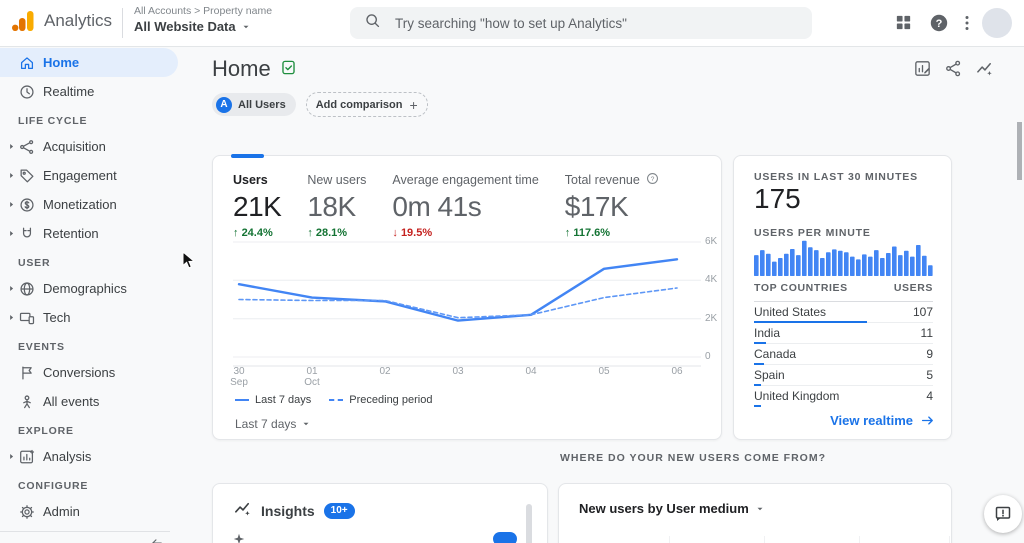 This screenshot has width=1024, height=543. Describe the element at coordinates (61, 21) in the screenshot. I see `analytics-logo: Analytics` at that location.